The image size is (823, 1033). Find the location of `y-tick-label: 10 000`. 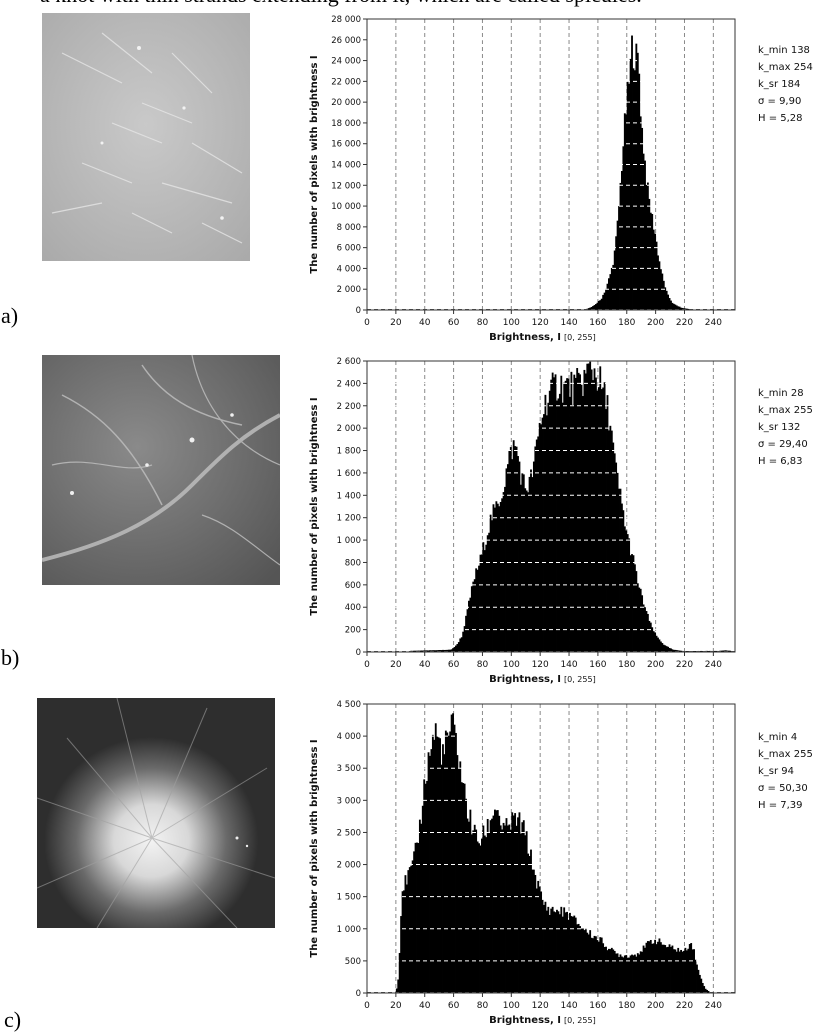

y-tick-label: 10 000 is located at coordinates (346, 207).